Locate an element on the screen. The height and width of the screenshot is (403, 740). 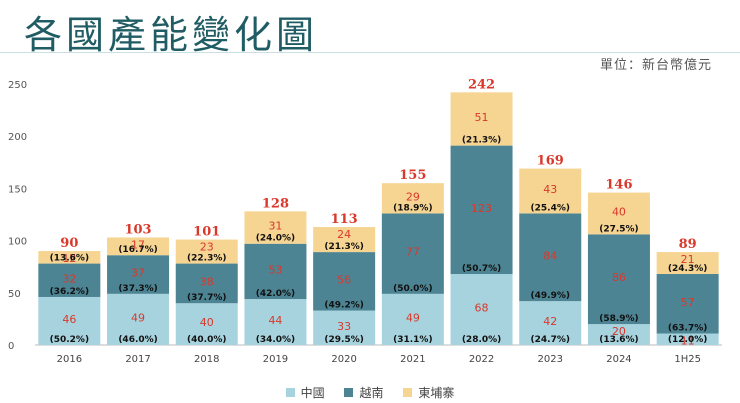
data-label-percent: (37.3%) is located at coordinates (137, 289).